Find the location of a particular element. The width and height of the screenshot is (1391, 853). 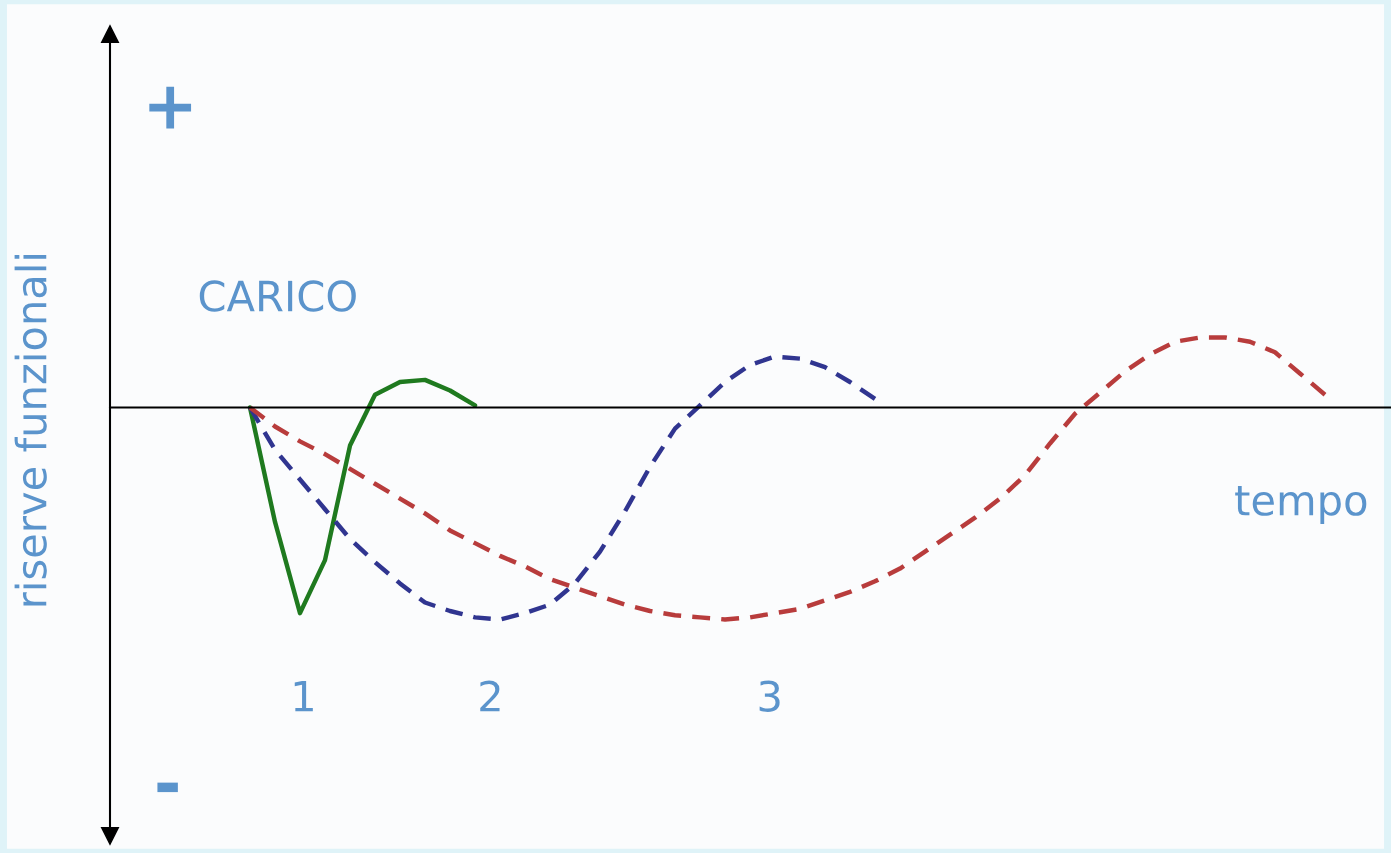

text: 3 is located at coordinates (769, 696).